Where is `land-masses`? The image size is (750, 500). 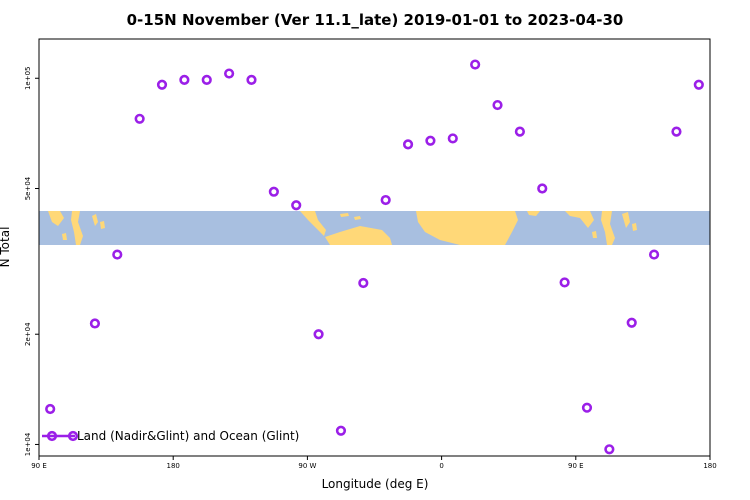 land-masses is located at coordinates (342, 228).